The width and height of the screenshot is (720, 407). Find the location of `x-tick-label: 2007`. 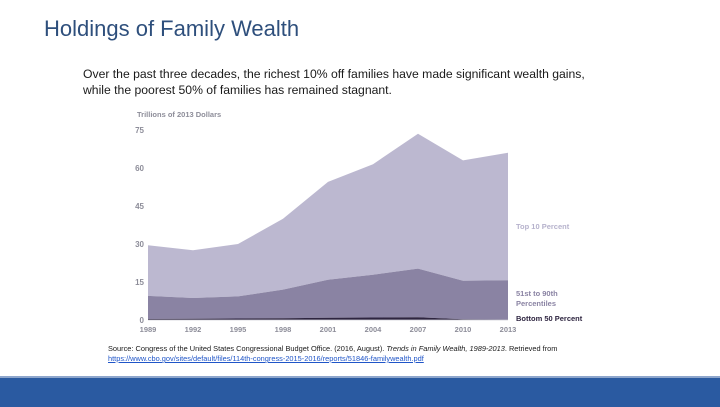

x-tick-label: 2007 is located at coordinates (418, 329).